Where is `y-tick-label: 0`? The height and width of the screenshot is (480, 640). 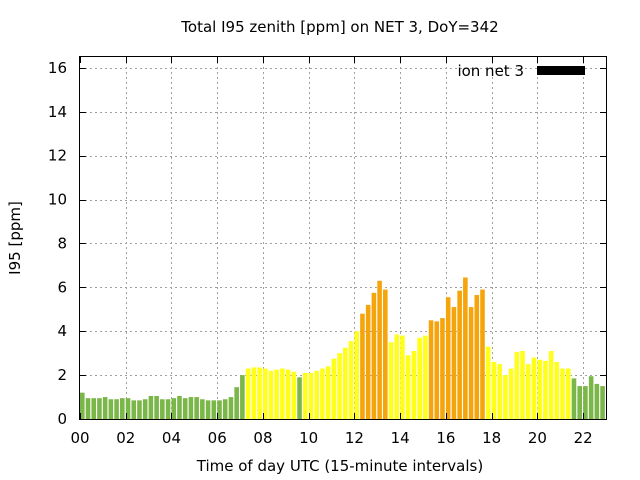 y-tick-label: 0 is located at coordinates (62, 419).